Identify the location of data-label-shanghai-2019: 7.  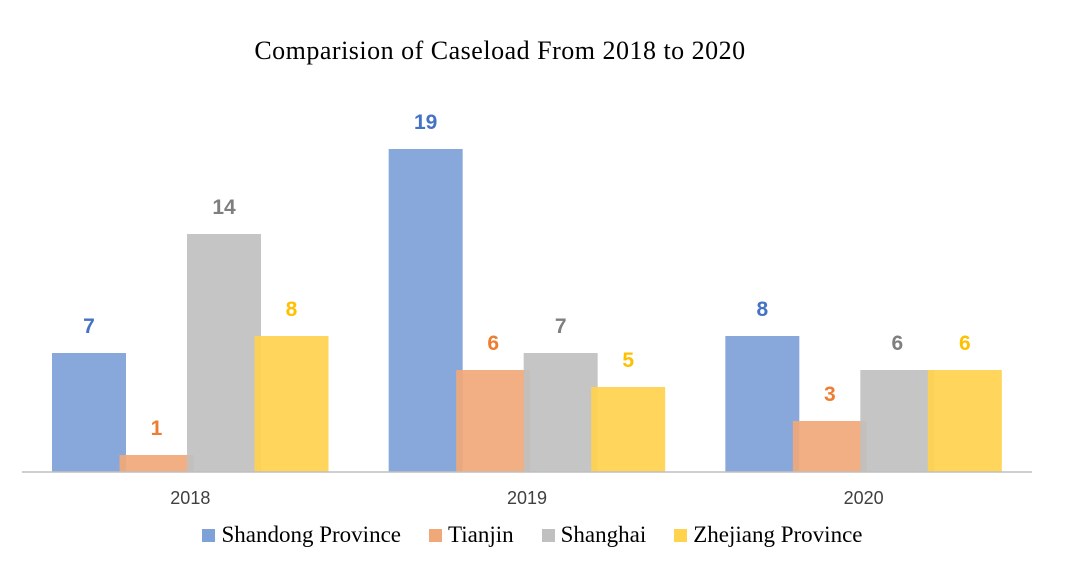
(561, 326).